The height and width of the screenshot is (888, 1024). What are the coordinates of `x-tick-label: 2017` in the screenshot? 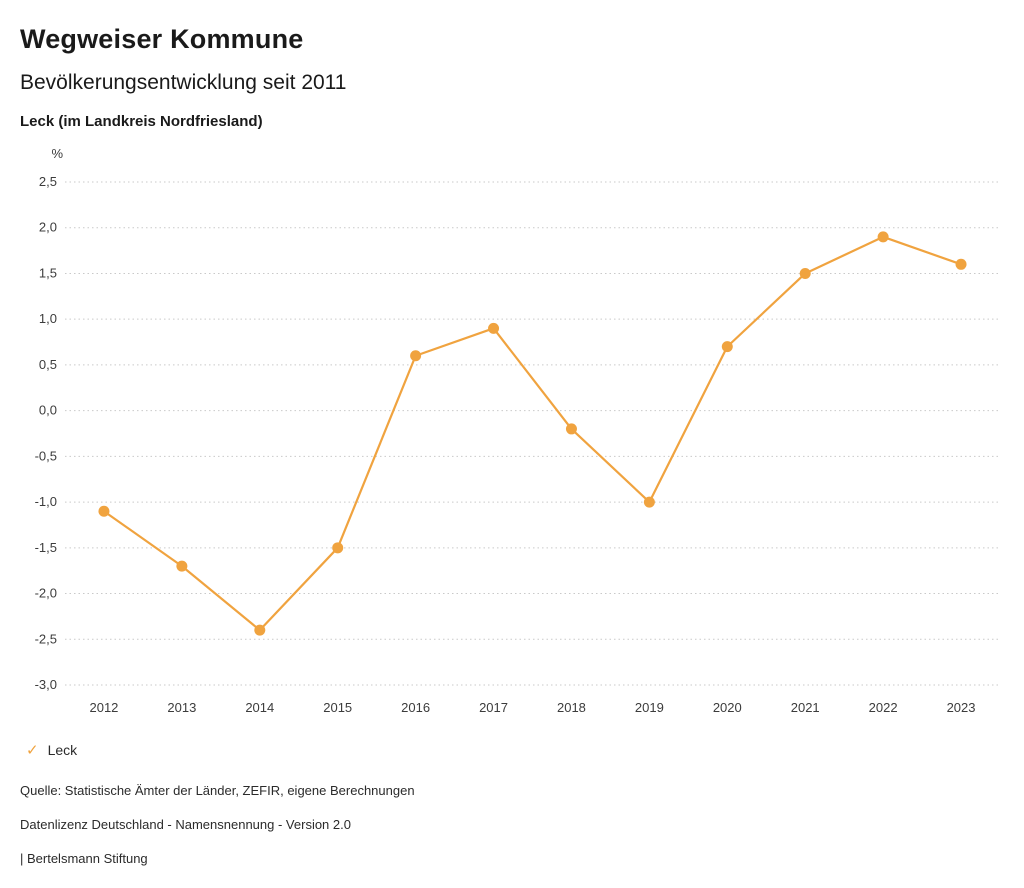 It's located at (493, 707).